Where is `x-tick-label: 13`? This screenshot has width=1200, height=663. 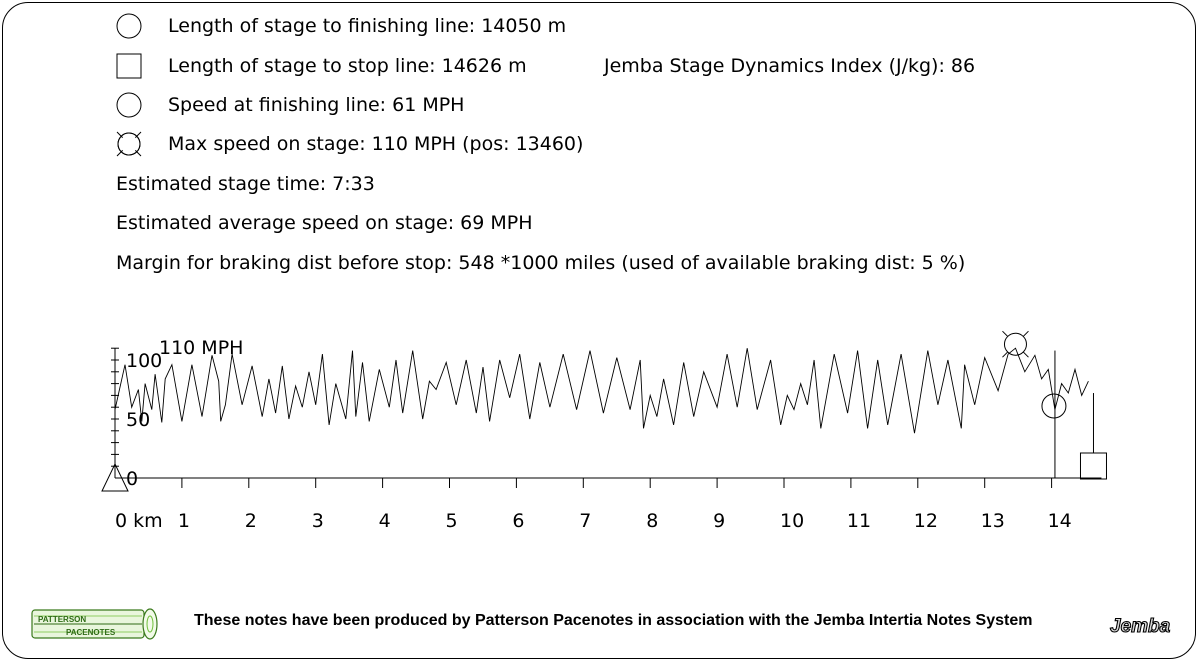
x-tick-label: 13 is located at coordinates (993, 521).